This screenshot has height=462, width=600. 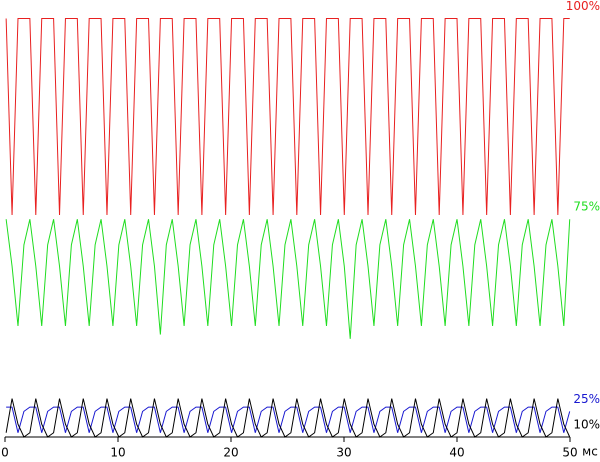 I want to click on series-label: 100%, so click(x=583, y=6).